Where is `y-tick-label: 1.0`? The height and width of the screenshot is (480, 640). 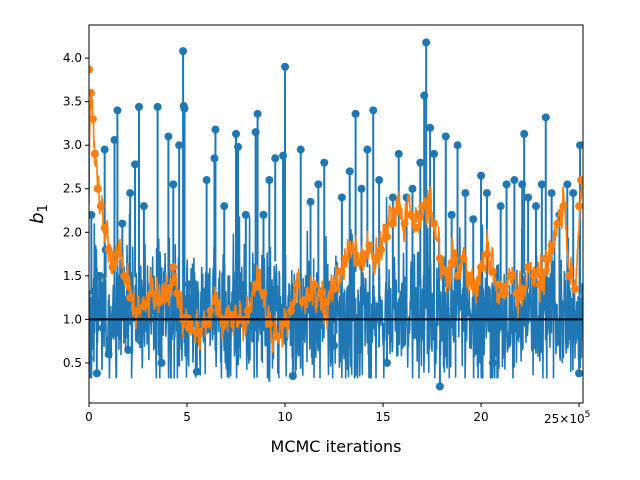
y-tick-label: 1.0 is located at coordinates (72, 319).